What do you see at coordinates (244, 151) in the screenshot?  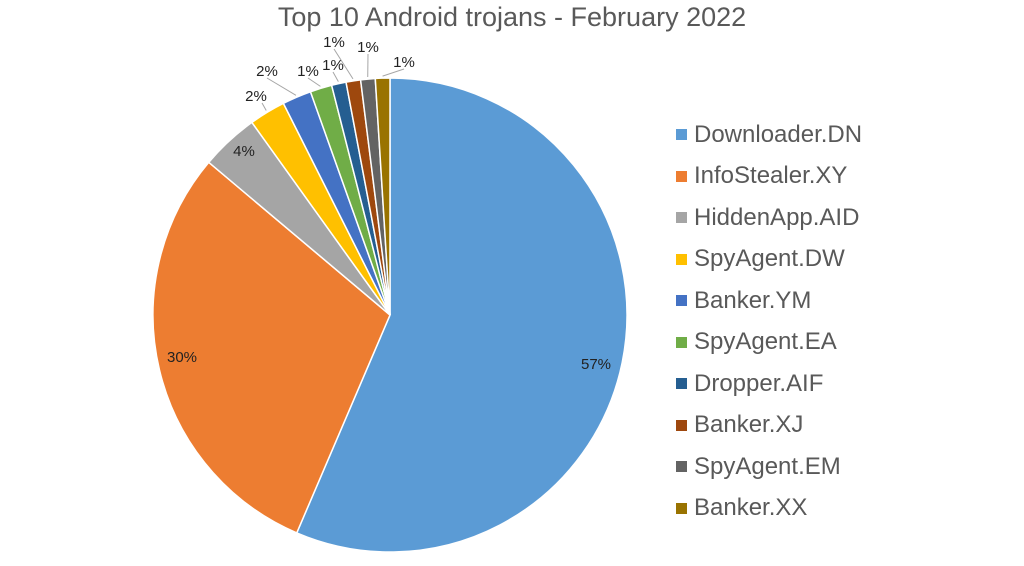 I see `data-label: 4%` at bounding box center [244, 151].